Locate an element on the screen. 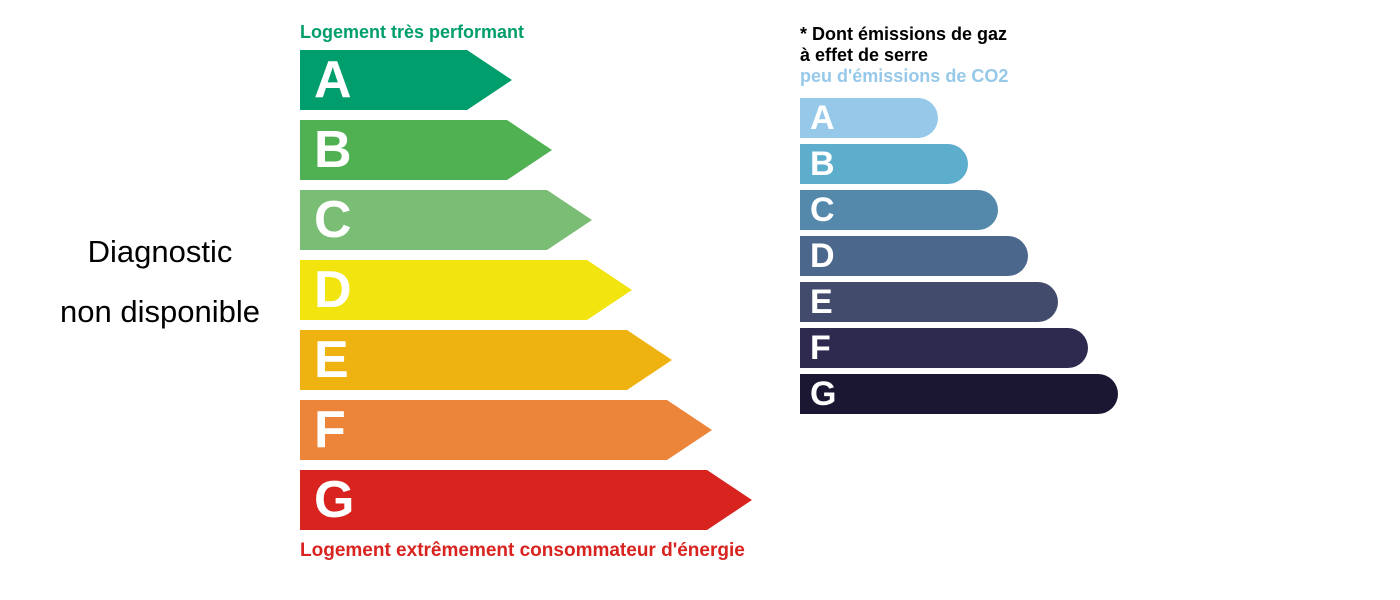 The height and width of the screenshot is (600, 1400). energy-arrow-d: D is located at coordinates (466, 290).